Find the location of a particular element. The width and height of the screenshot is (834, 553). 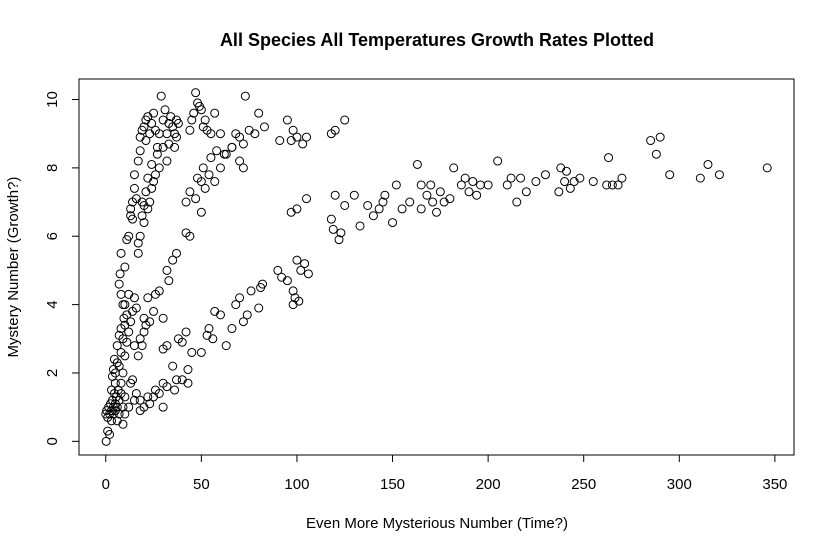

x-tick-label: 100 is located at coordinates (296, 484).